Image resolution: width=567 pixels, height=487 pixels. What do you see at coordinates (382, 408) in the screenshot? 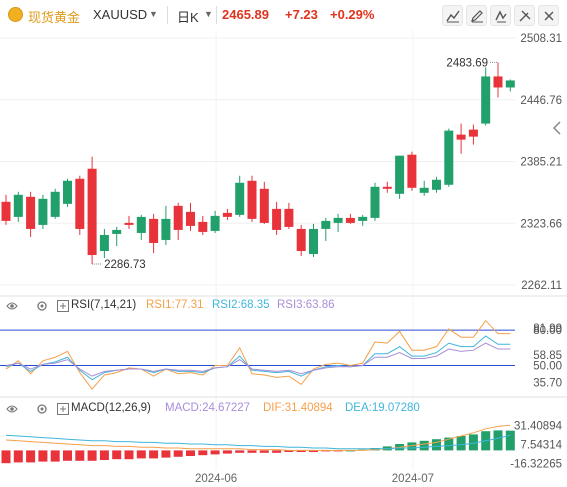
I see `dea-label: DEA:19.07280` at bounding box center [382, 408].